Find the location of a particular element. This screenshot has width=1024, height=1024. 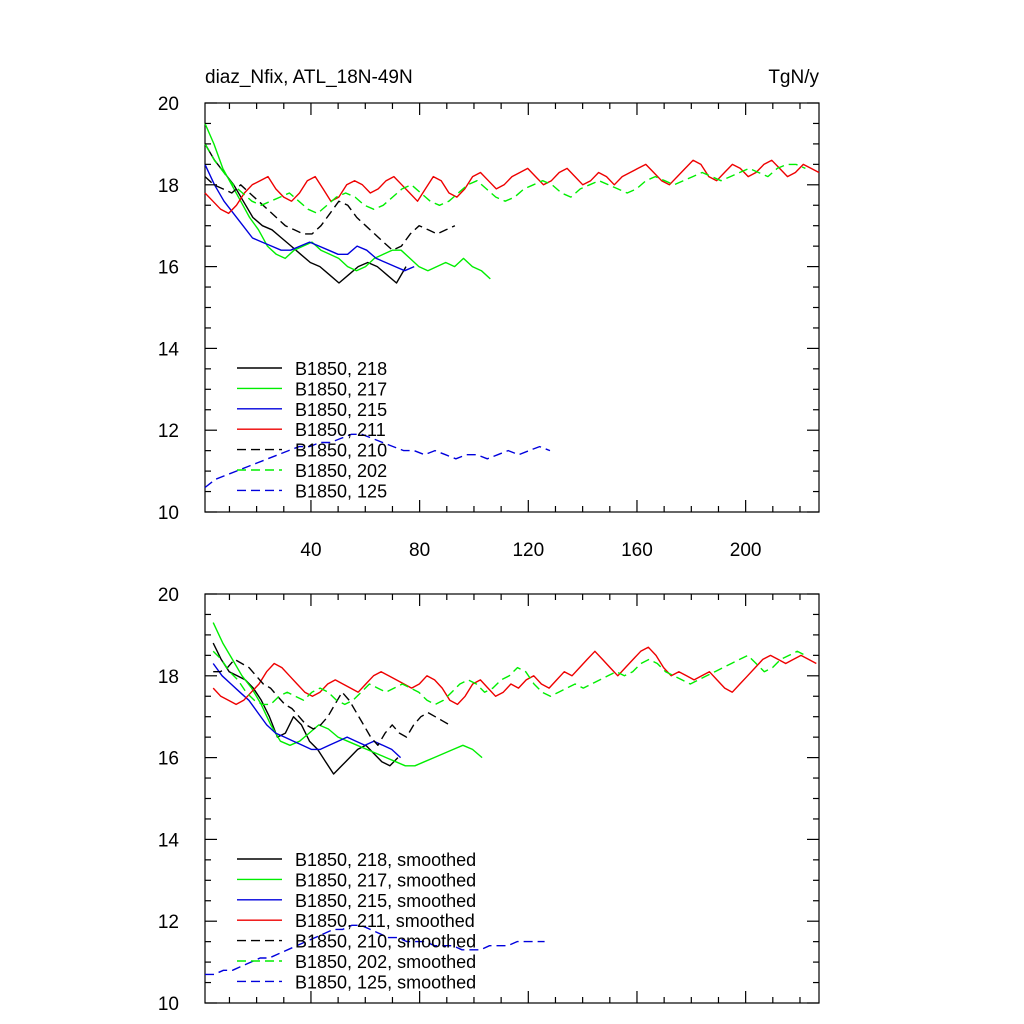

legend-label-b1850-202: B1850, 202 is located at coordinates (341, 471).